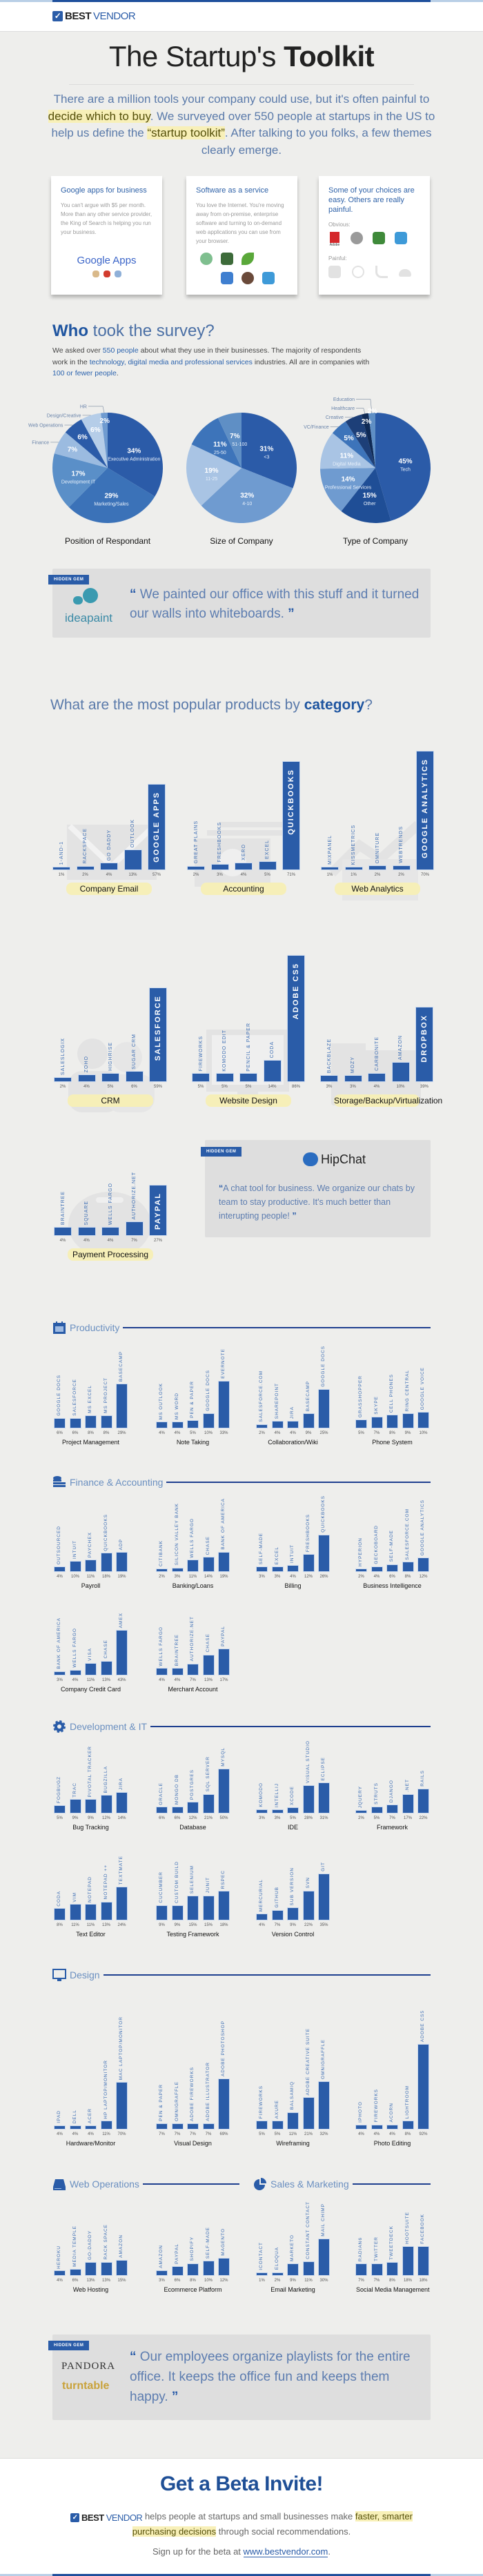 The height and width of the screenshot is (2576, 483). I want to click on bar-label: RACKSPACE, so click(85, 846).